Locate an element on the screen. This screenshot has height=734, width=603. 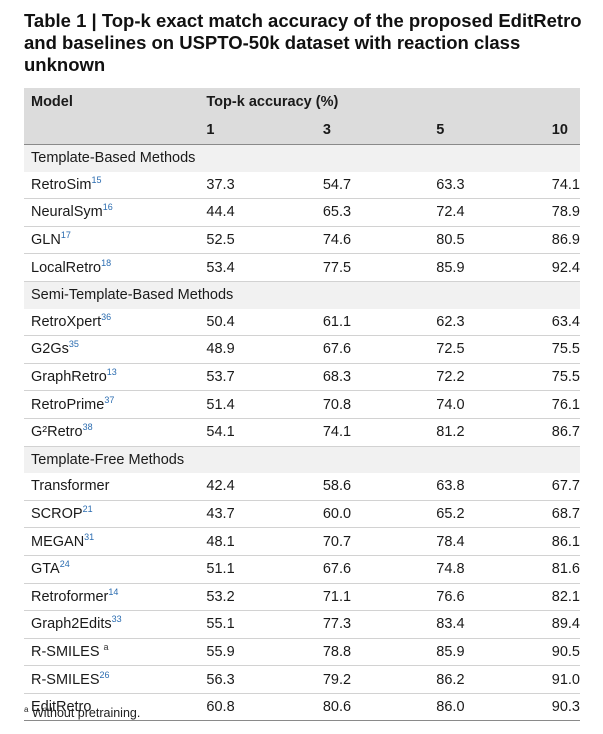
model-cell: G²Retro38 is located at coordinates (115, 432).